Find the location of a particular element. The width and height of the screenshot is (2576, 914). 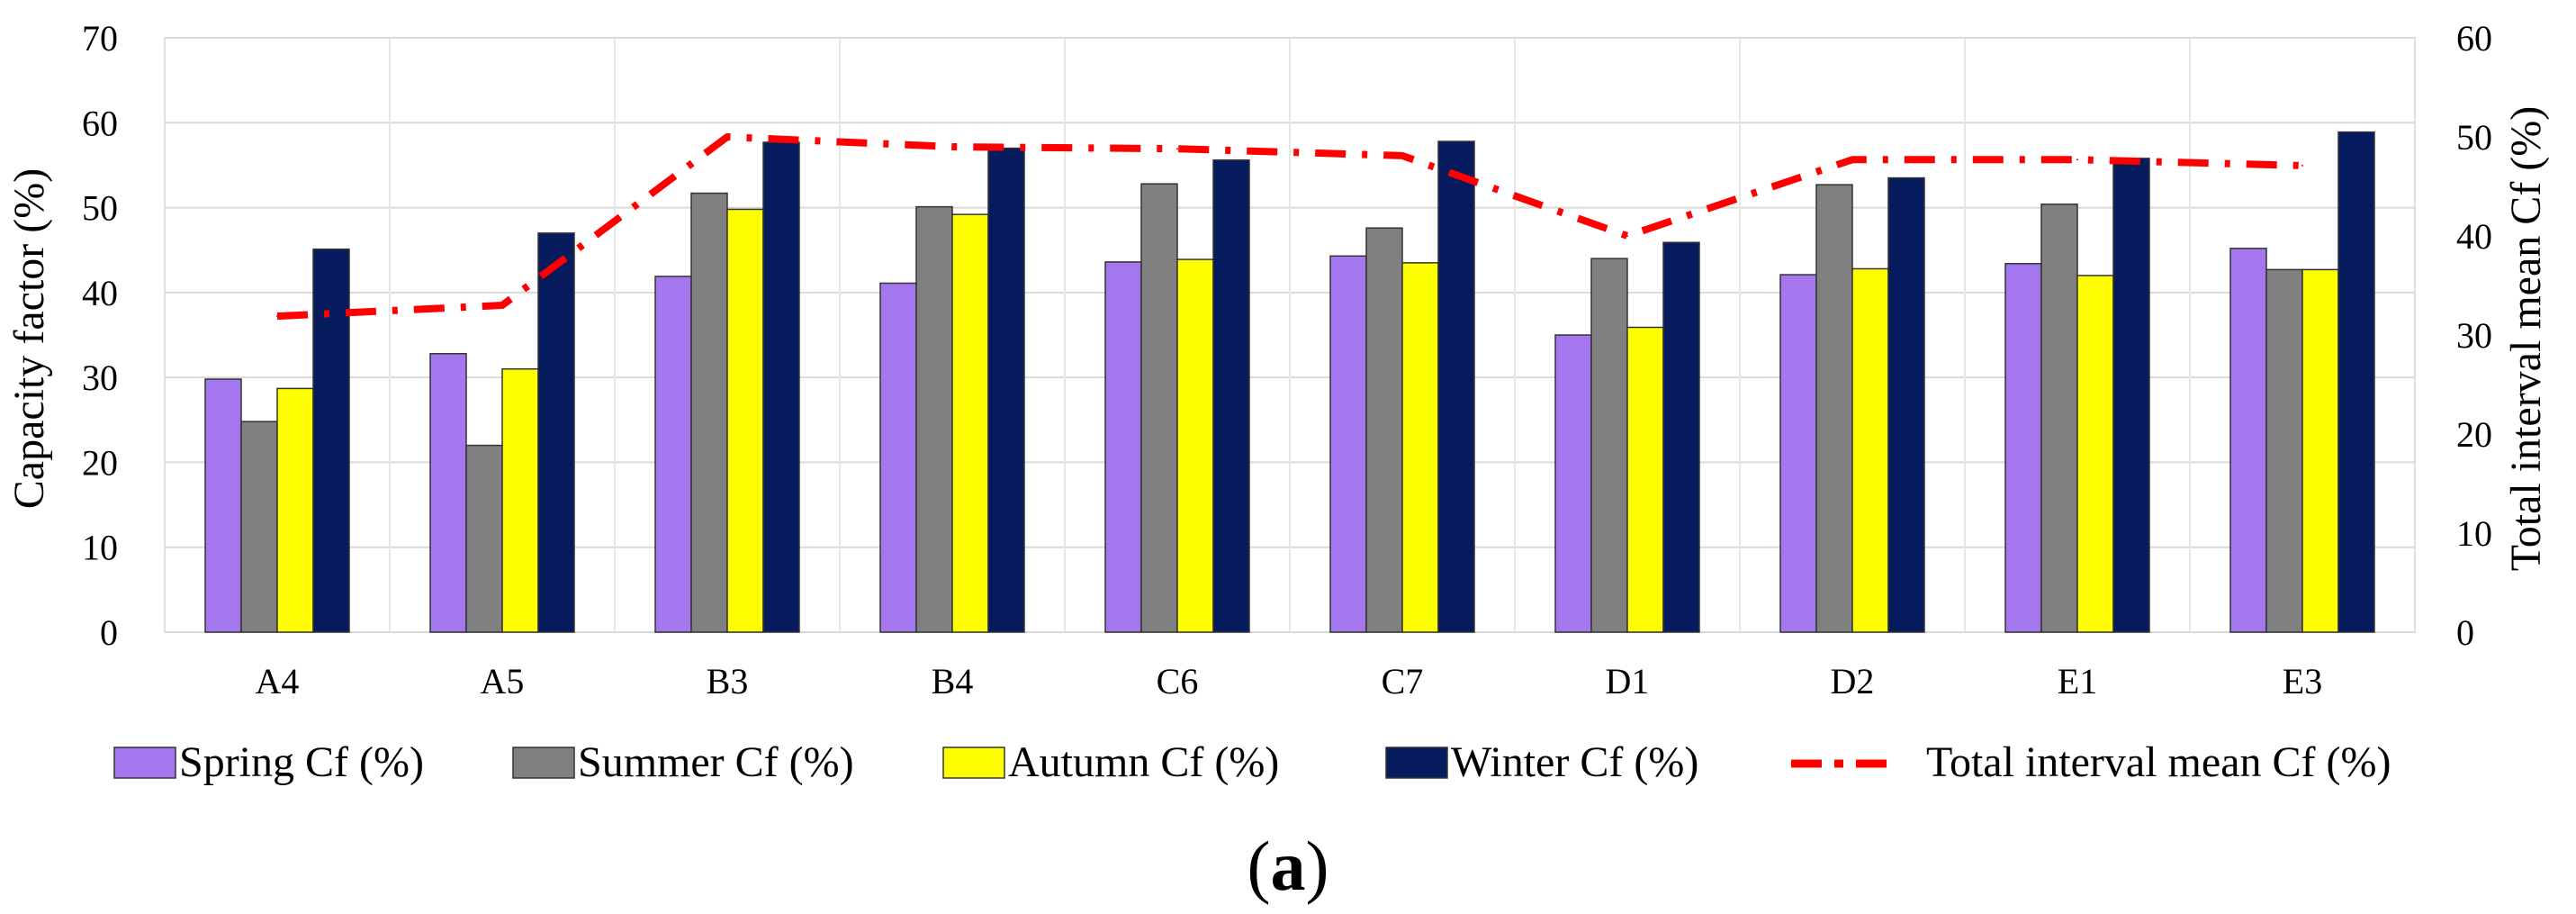

mean-cf-point-C7 is located at coordinates (1402, 156).